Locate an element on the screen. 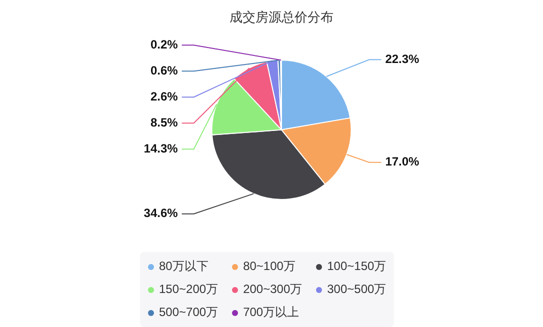 The width and height of the screenshot is (543, 327). legend-label: 700万以上 is located at coordinates (271, 312).